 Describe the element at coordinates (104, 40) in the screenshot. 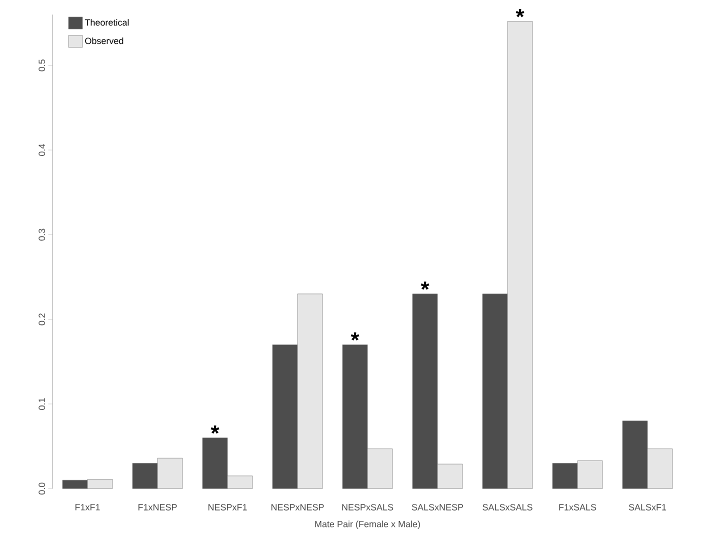

I see `legend-label: Observed` at that location.